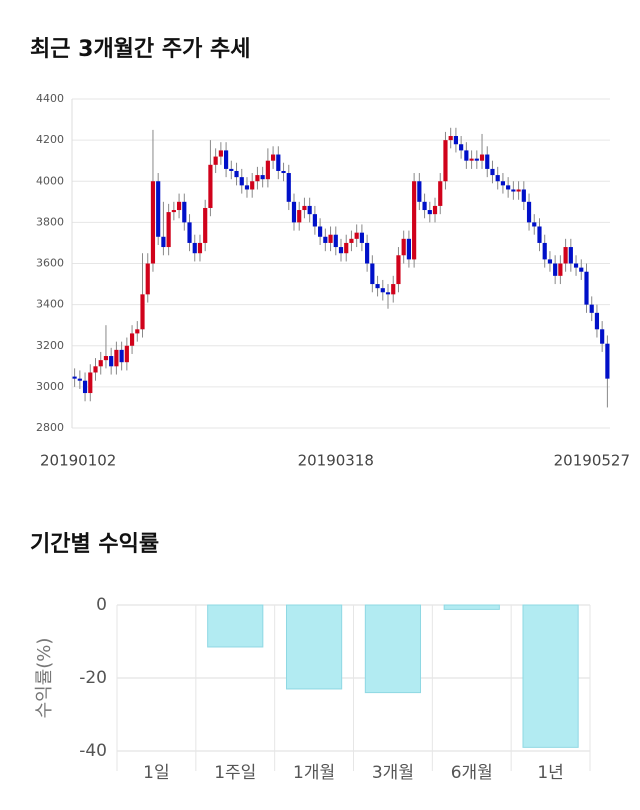  I want to click on x-tick-label: 6개월, so click(472, 773).